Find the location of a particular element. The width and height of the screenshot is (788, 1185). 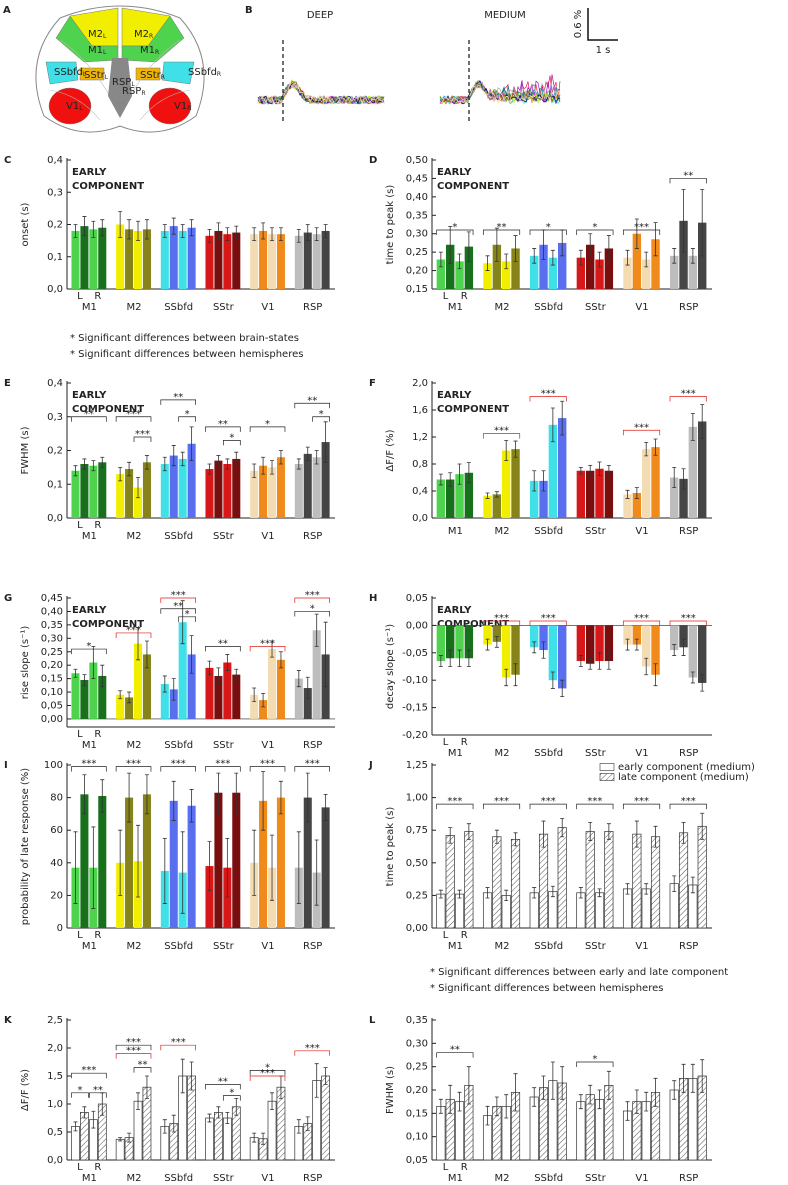

panel-letter: I is located at coordinates (6, 765).